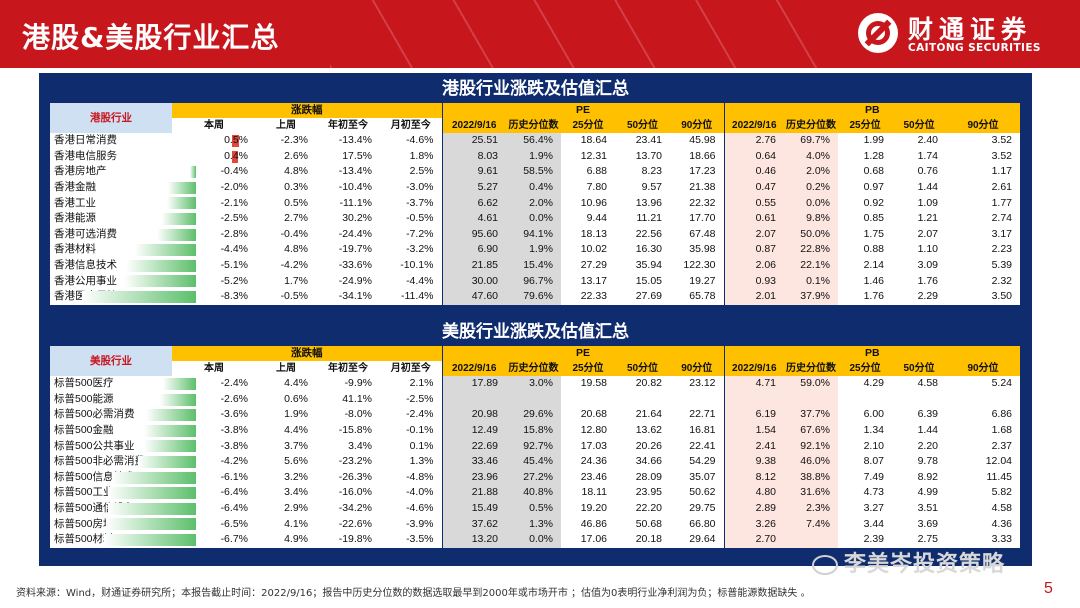  Describe the element at coordinates (473, 368) in the screenshot. I see `column-header: 2022/9/16` at that location.